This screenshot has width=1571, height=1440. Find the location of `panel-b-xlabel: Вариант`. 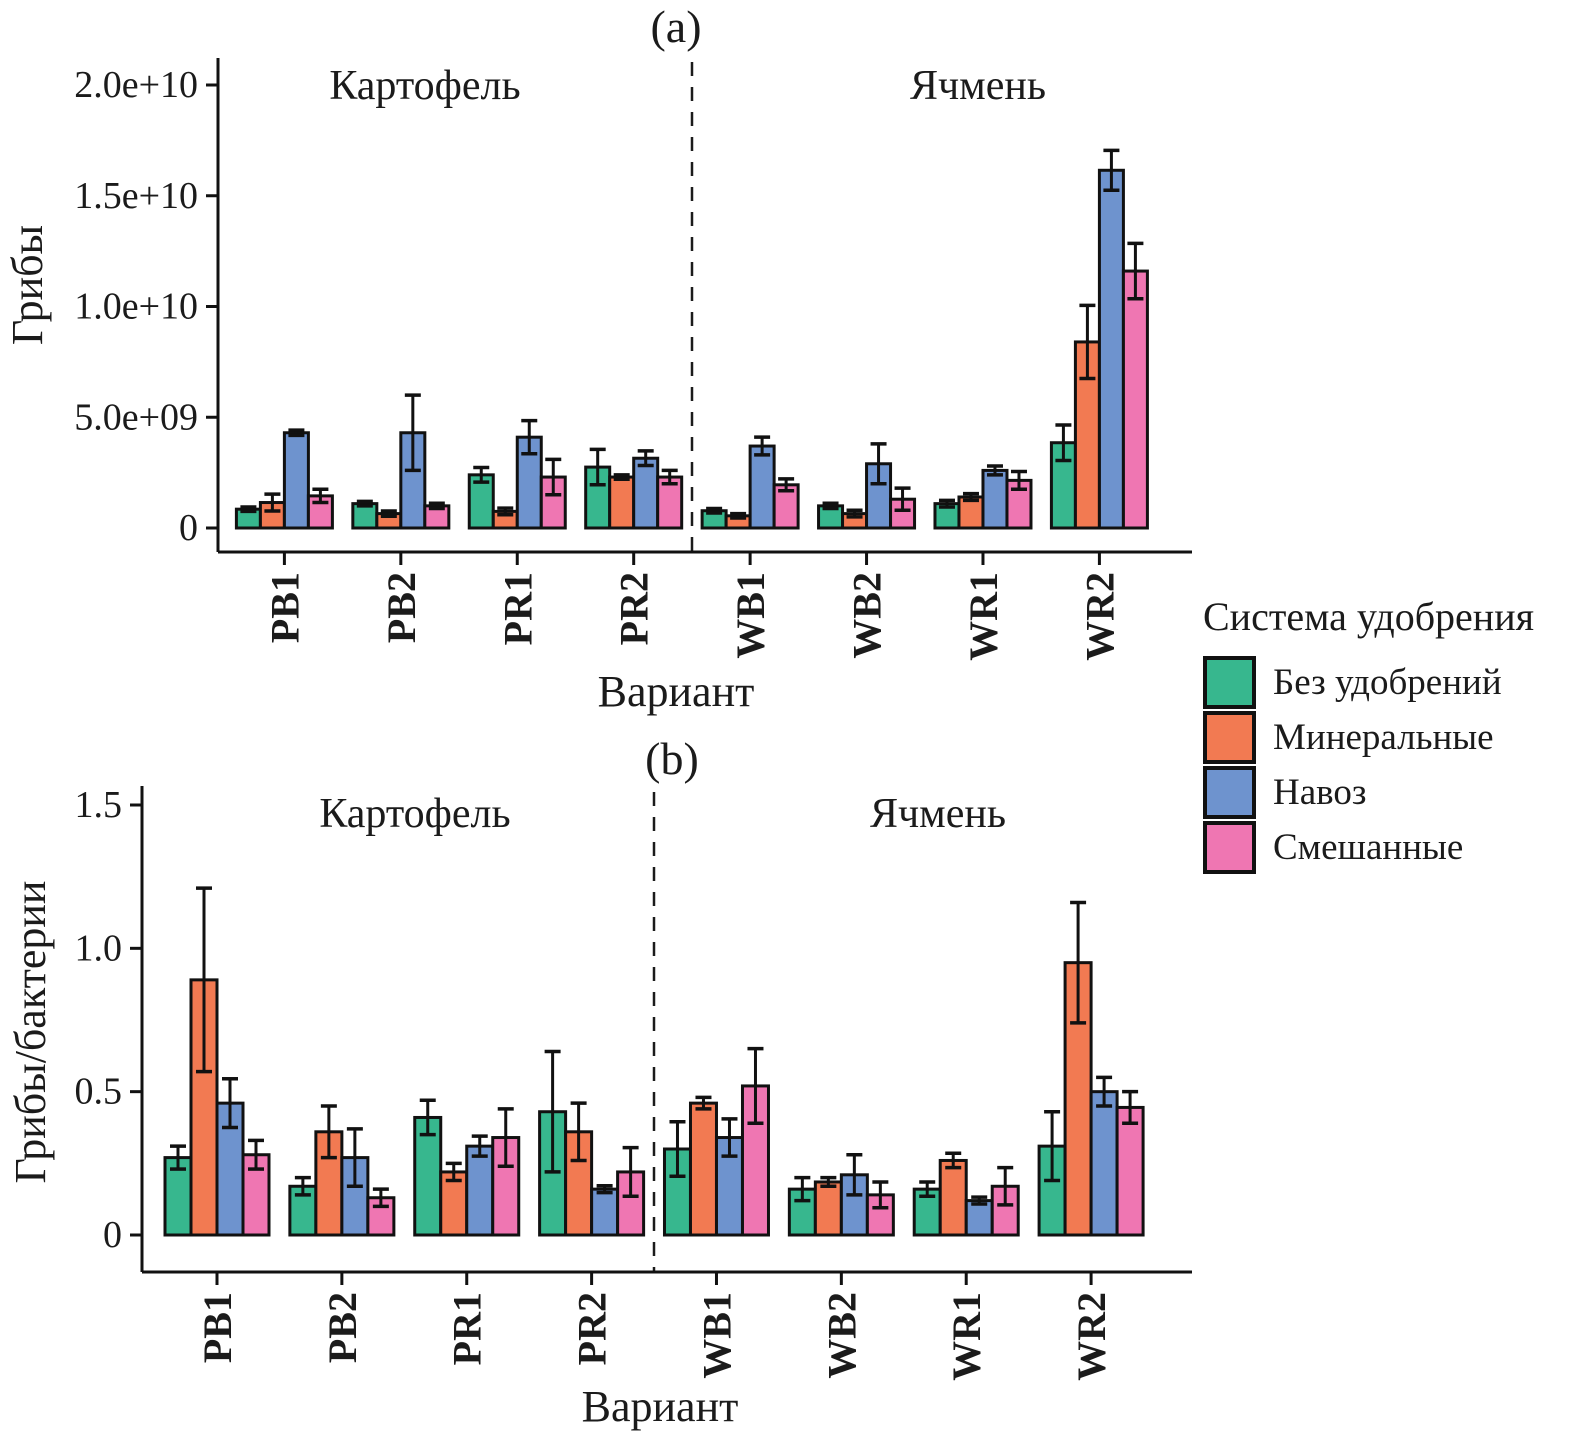

panel-b-xlabel: Вариант is located at coordinates (660, 1406).